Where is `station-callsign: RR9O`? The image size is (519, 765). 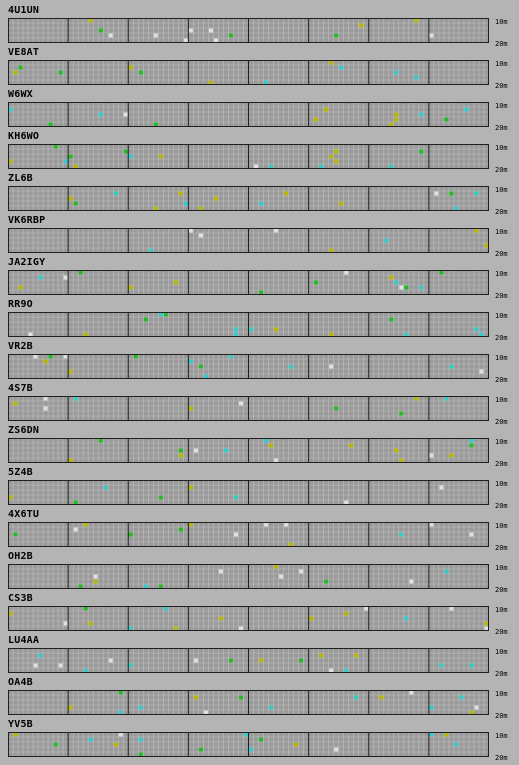
station-callsign: RR9O is located at coordinates (20, 304).